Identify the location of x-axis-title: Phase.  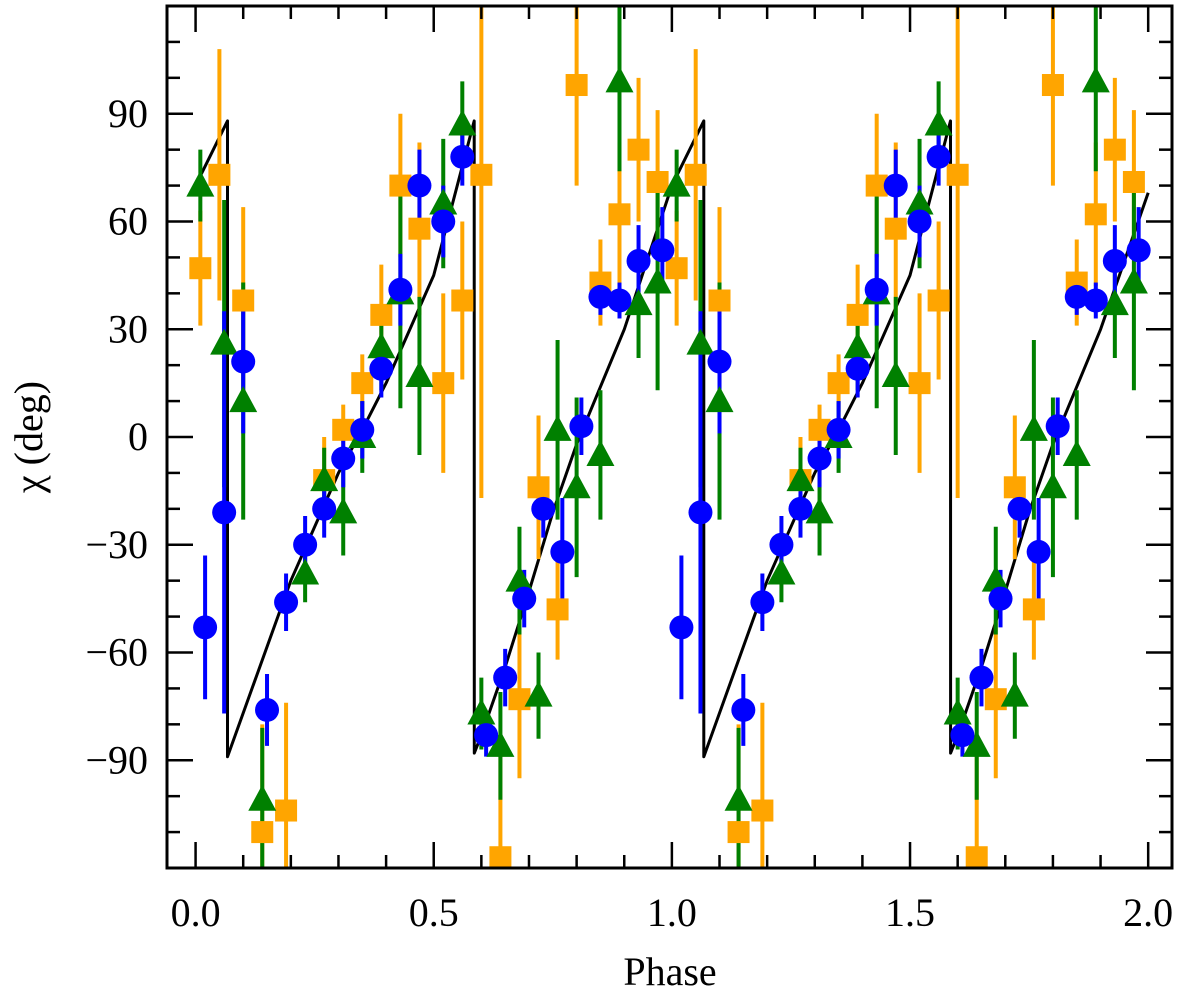
(669, 971).